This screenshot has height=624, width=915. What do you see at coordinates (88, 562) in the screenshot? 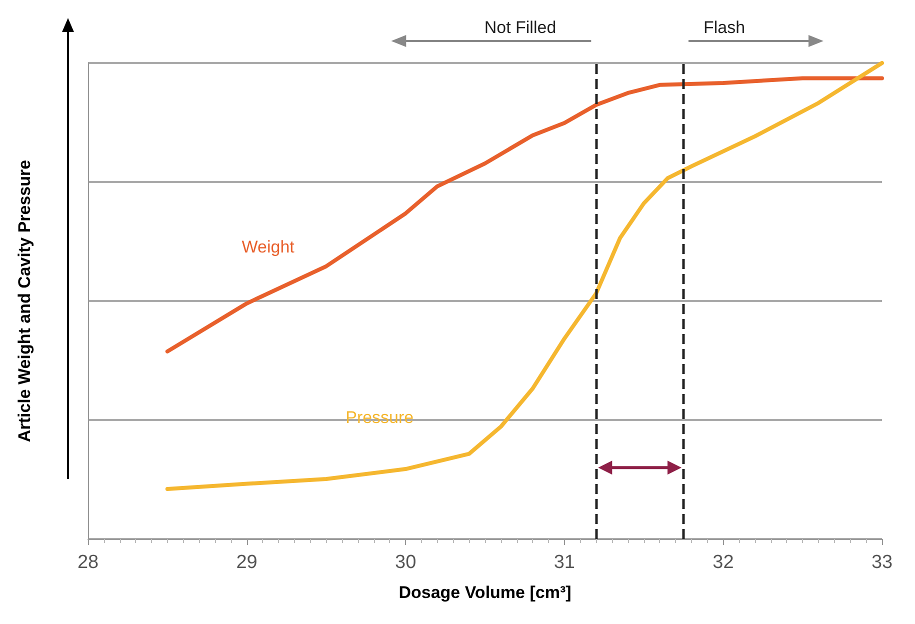
I see `x-tick-label: 28` at bounding box center [88, 562].